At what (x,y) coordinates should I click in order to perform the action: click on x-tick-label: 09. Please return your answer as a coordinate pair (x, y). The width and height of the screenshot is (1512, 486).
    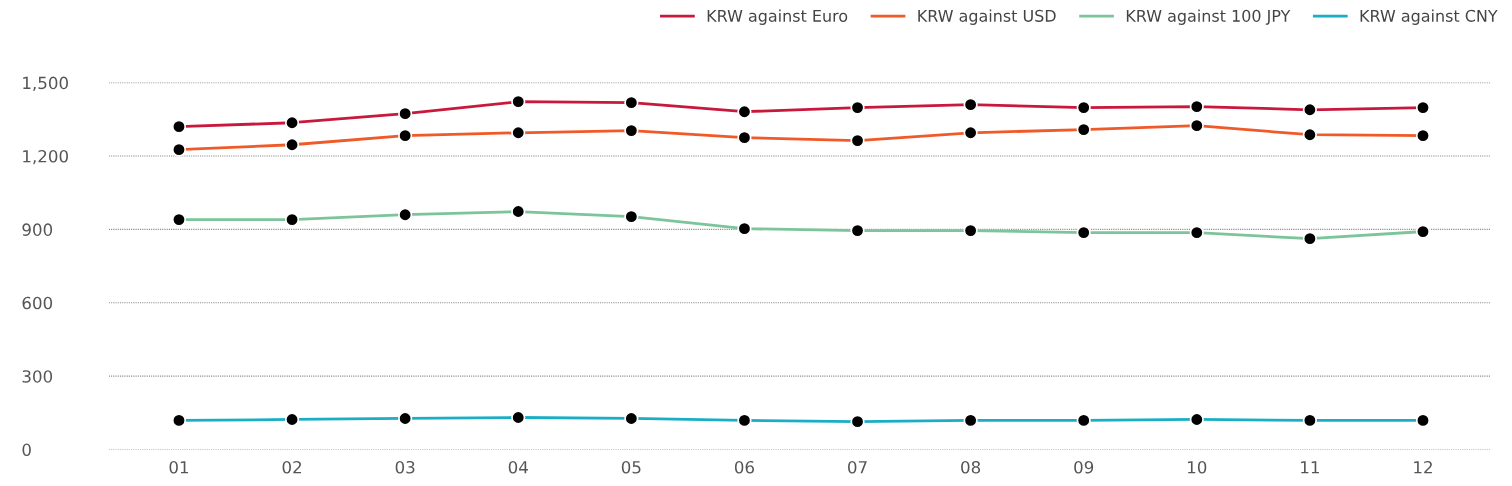
    Looking at the image, I should click on (1084, 467).